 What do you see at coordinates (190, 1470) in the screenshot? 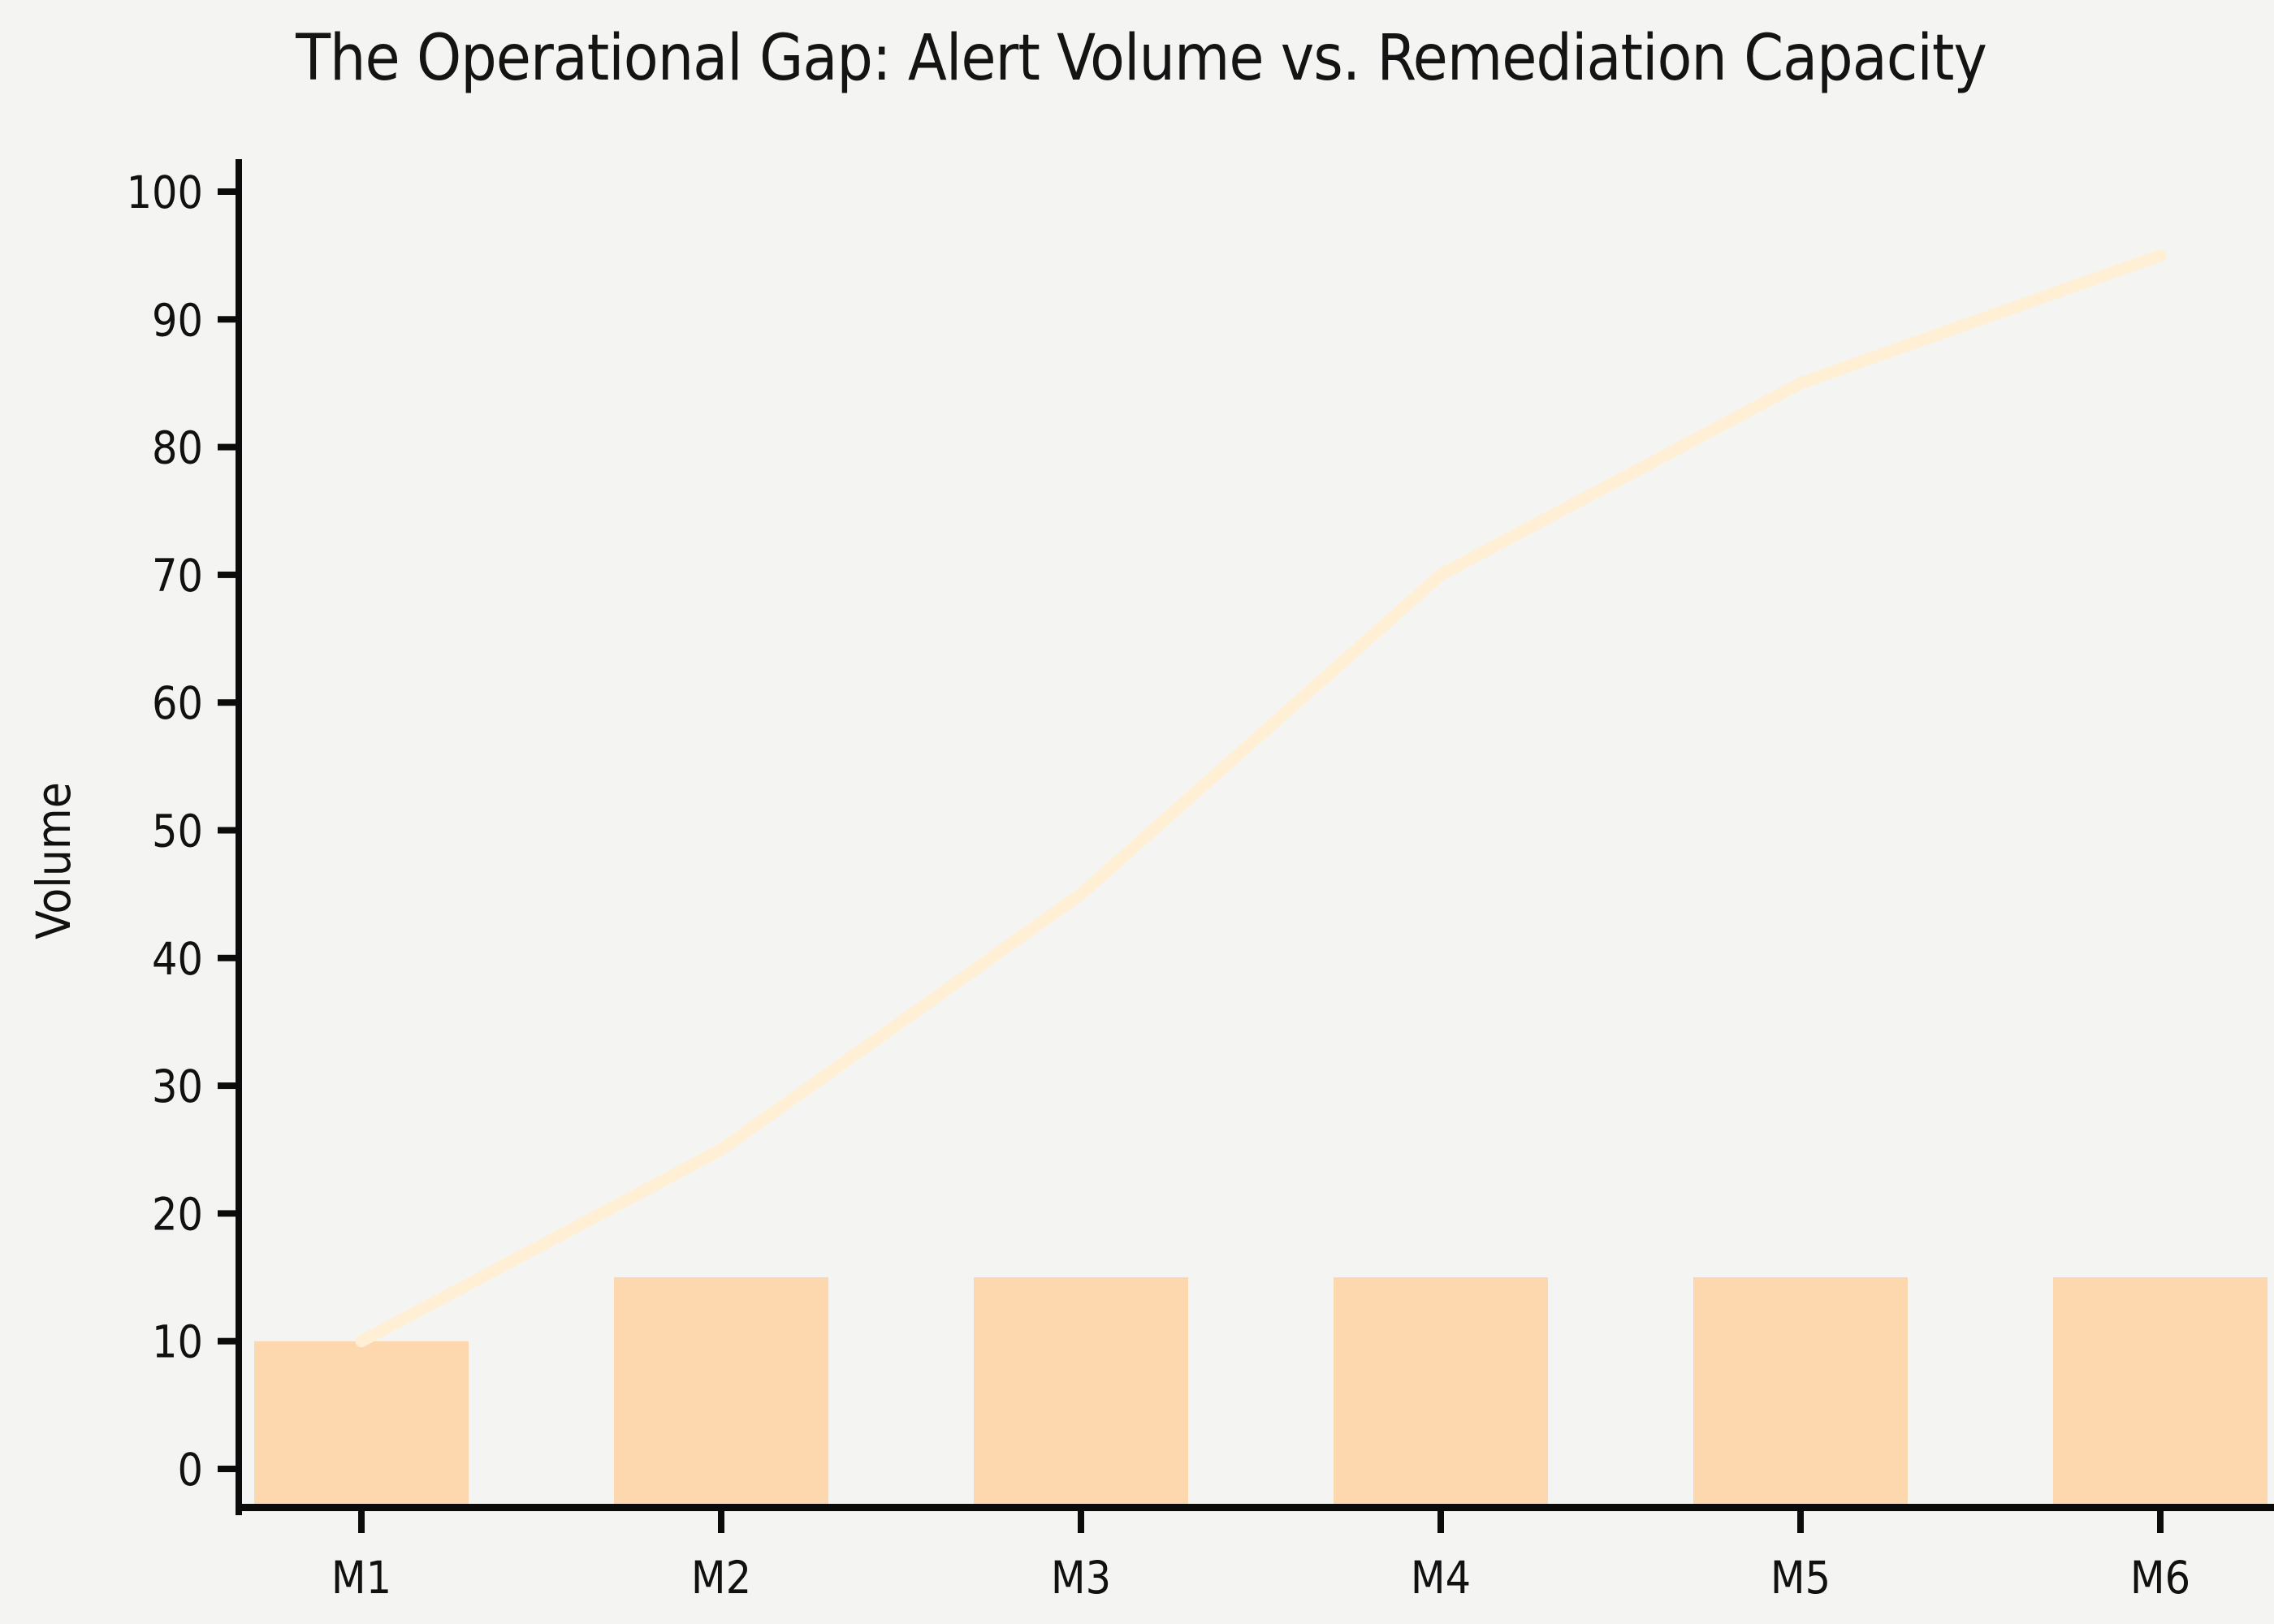
I see `y-tick-label-0: 0` at bounding box center [190, 1470].